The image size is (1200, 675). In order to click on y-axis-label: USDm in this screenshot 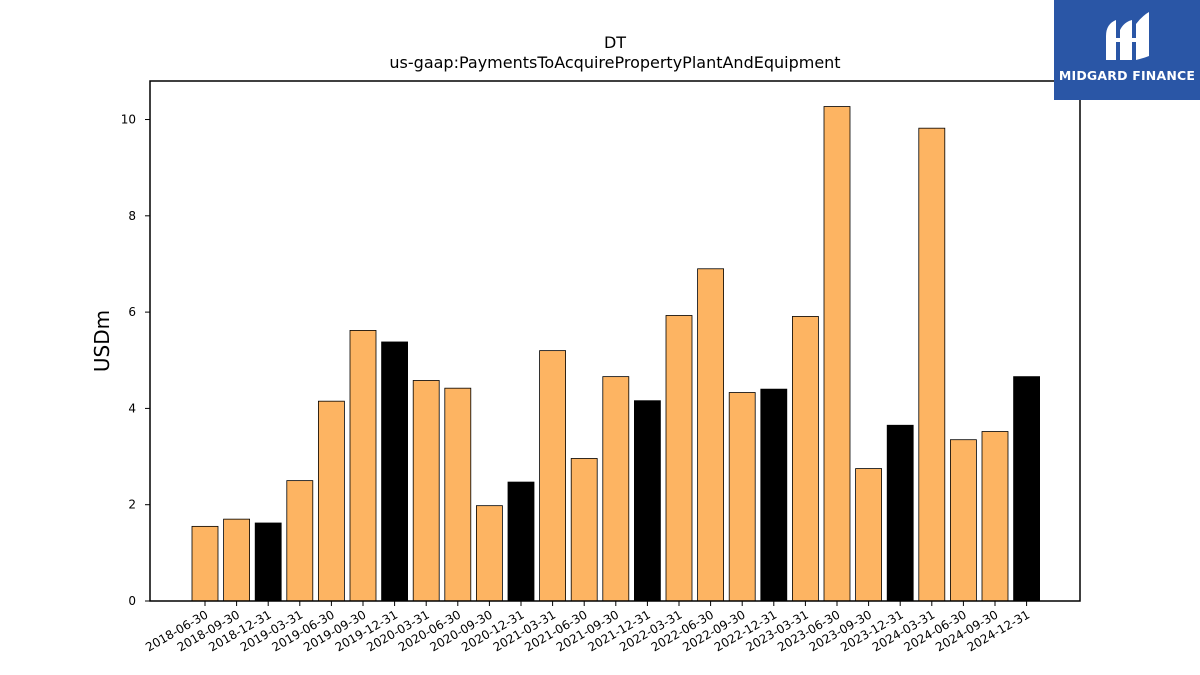, I will do `click(102, 341)`.